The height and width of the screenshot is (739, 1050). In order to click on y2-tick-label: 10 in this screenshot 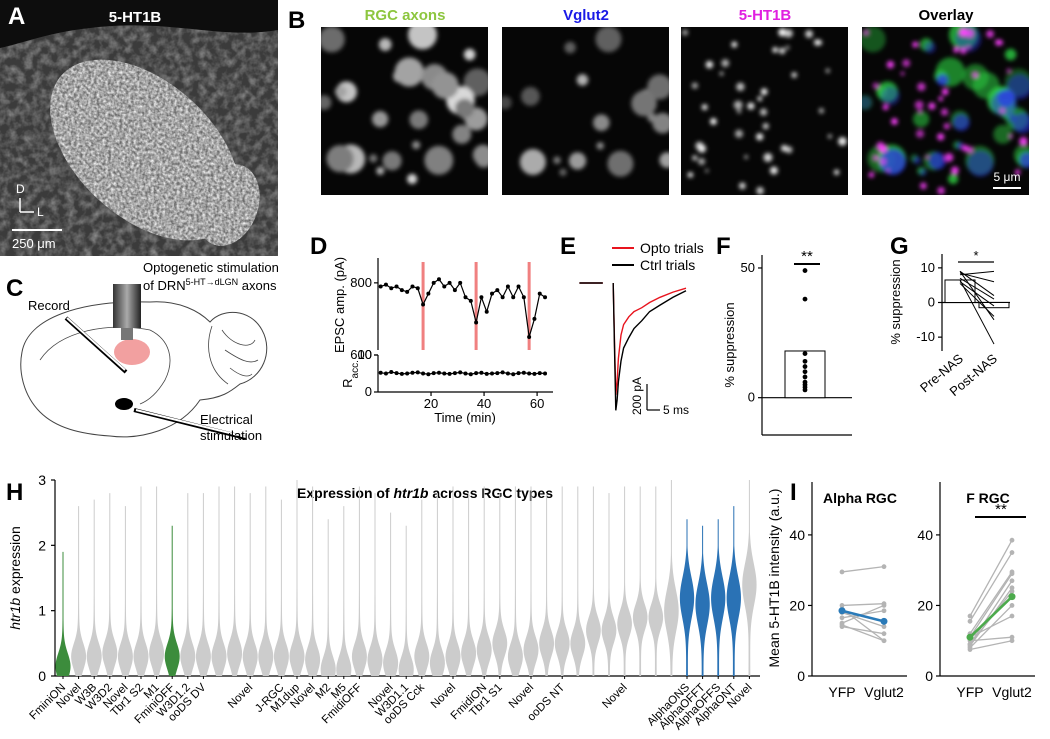, I will do `click(365, 354)`.